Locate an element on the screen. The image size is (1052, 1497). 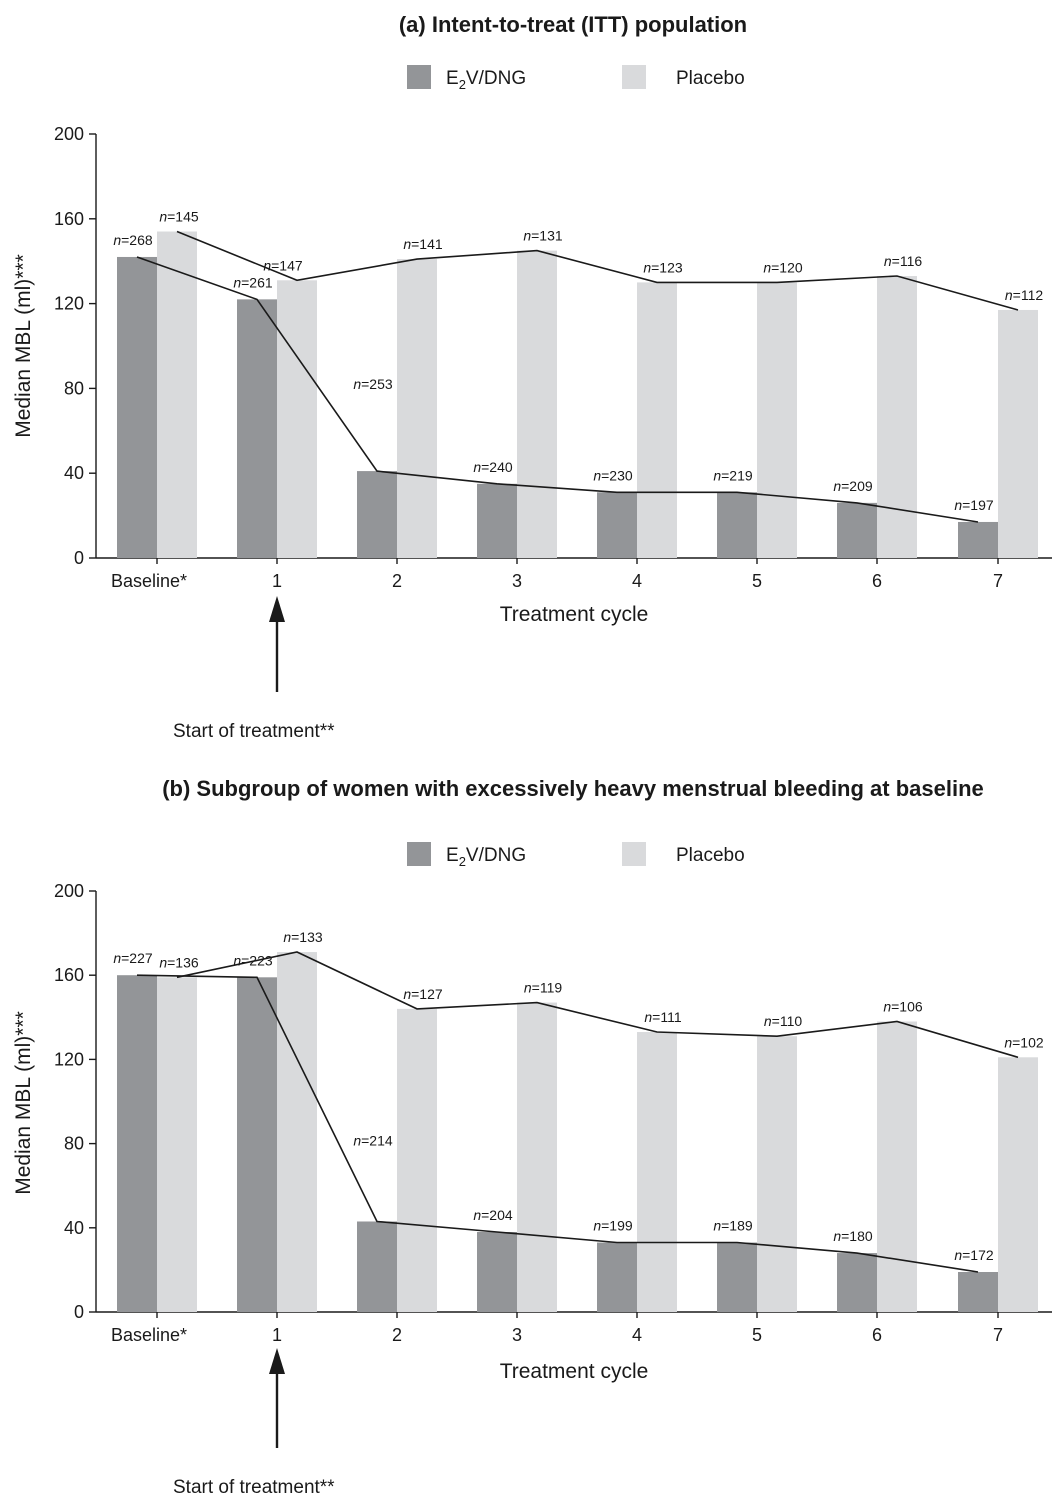
n-label-value: =209 is located at coordinates (857, 486).